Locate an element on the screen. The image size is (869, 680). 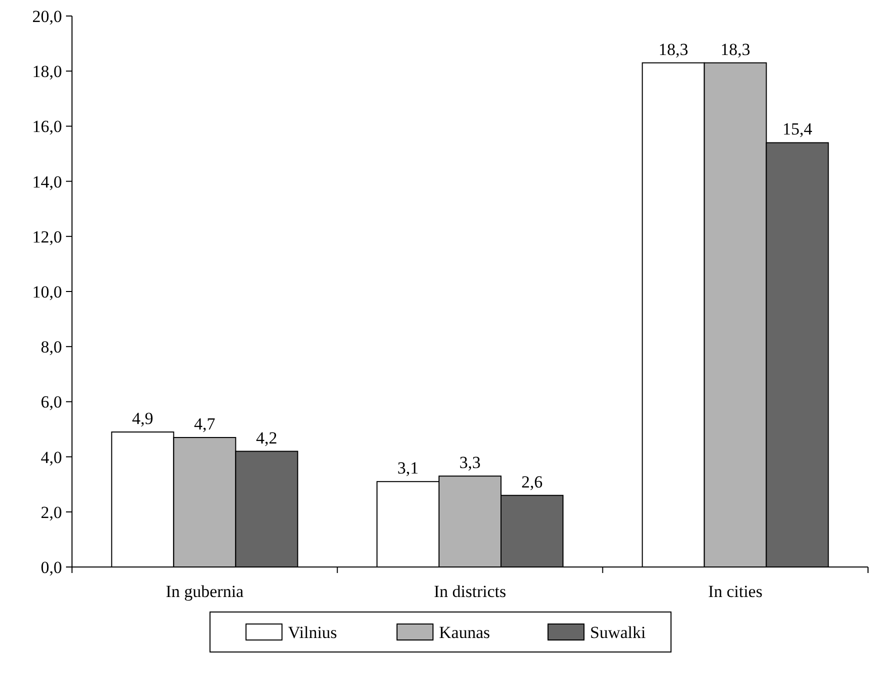
x-tick-label: In districts is located at coordinates (470, 591).